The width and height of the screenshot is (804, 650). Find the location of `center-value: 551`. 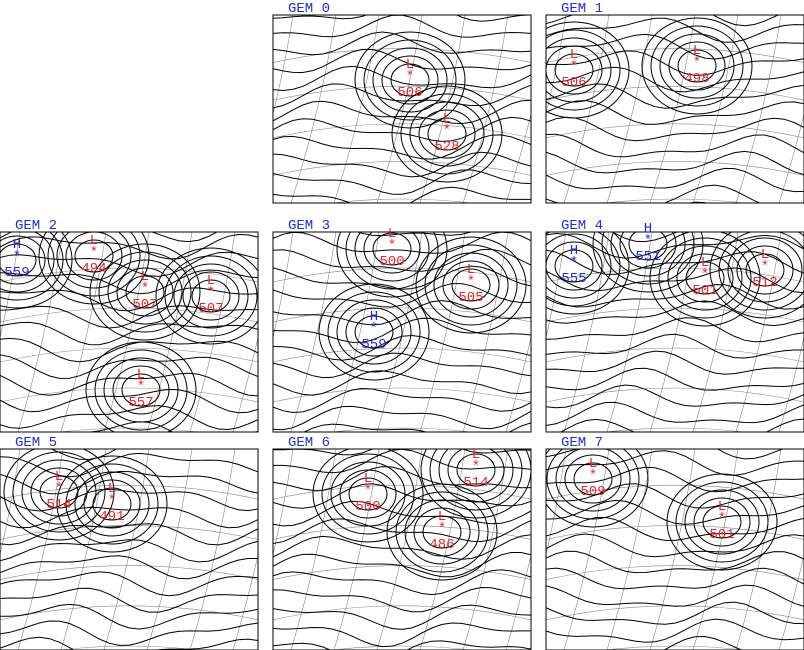

center-value: 551 is located at coordinates (647, 257).